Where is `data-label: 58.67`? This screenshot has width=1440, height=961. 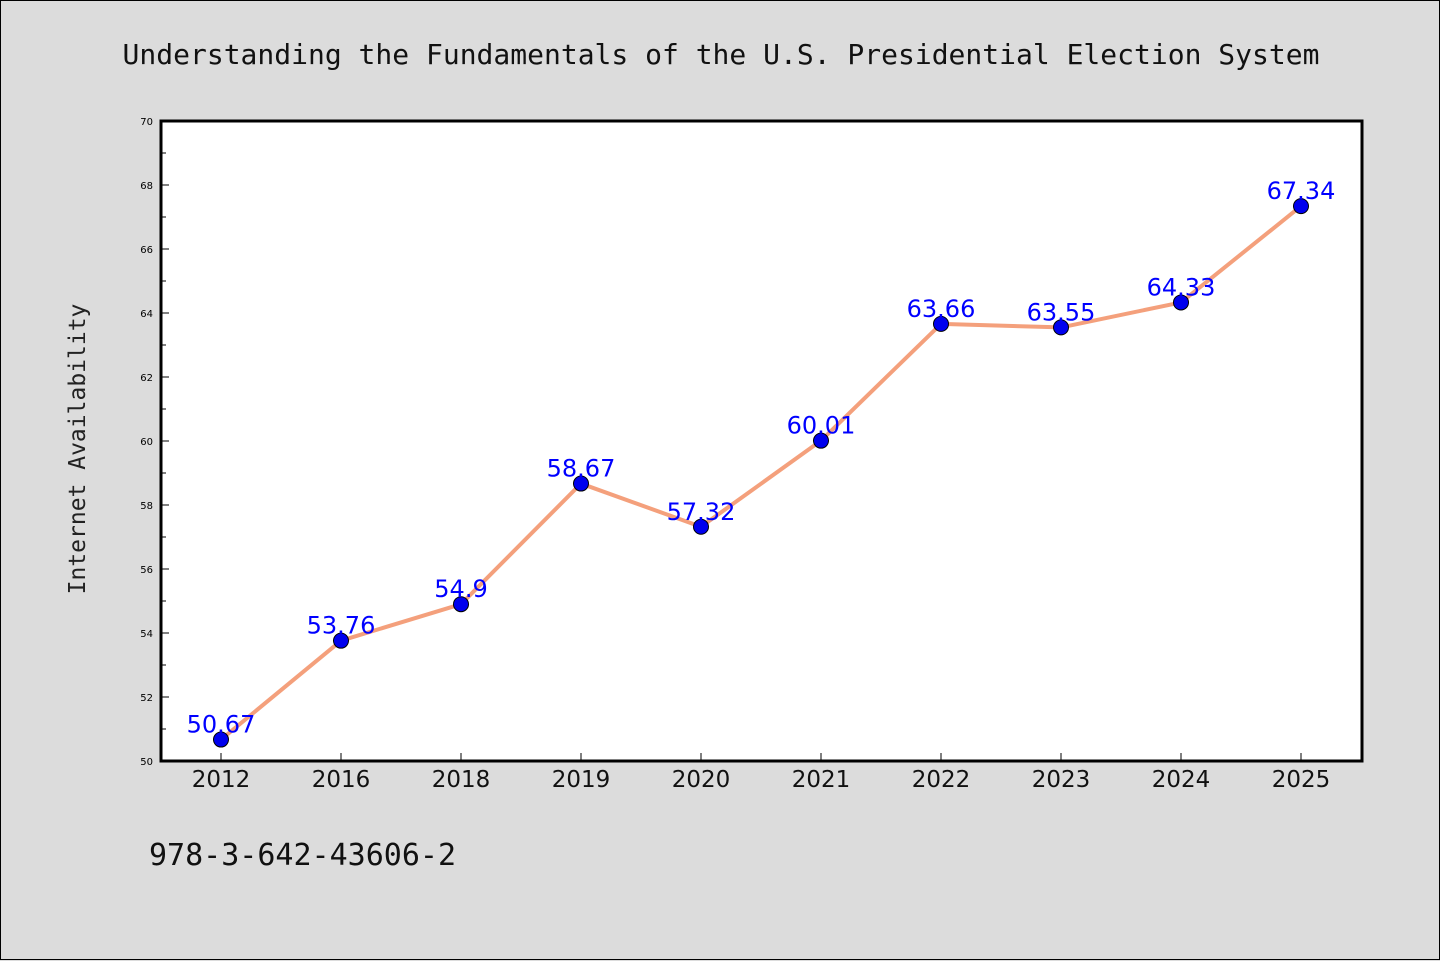 data-label: 58.67 is located at coordinates (581, 469).